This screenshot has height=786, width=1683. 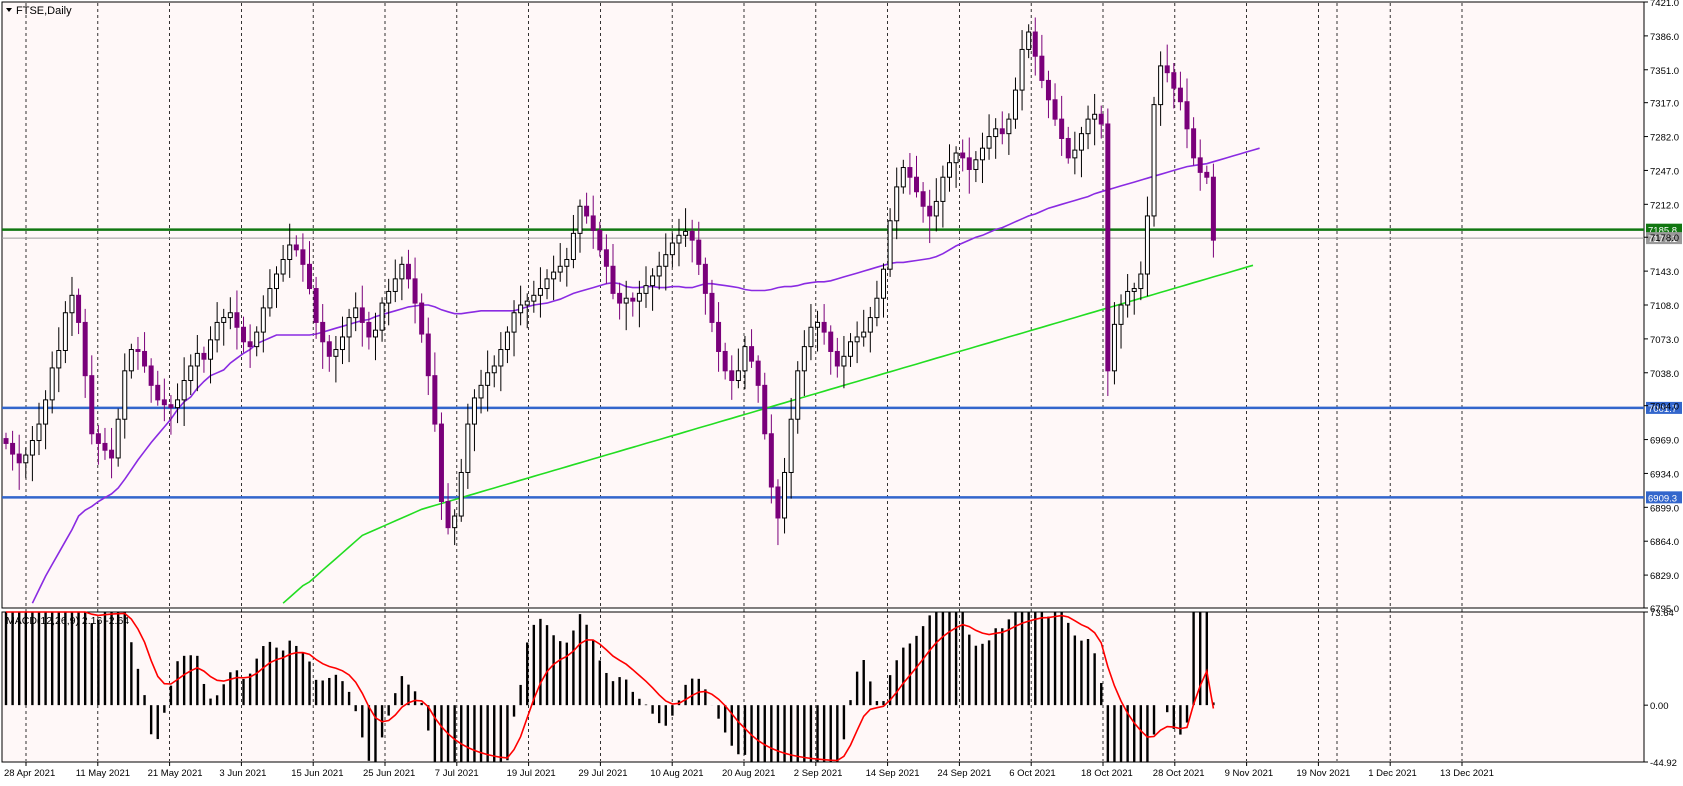 I want to click on price-axis-label: 7038.0, so click(x=1664, y=374).